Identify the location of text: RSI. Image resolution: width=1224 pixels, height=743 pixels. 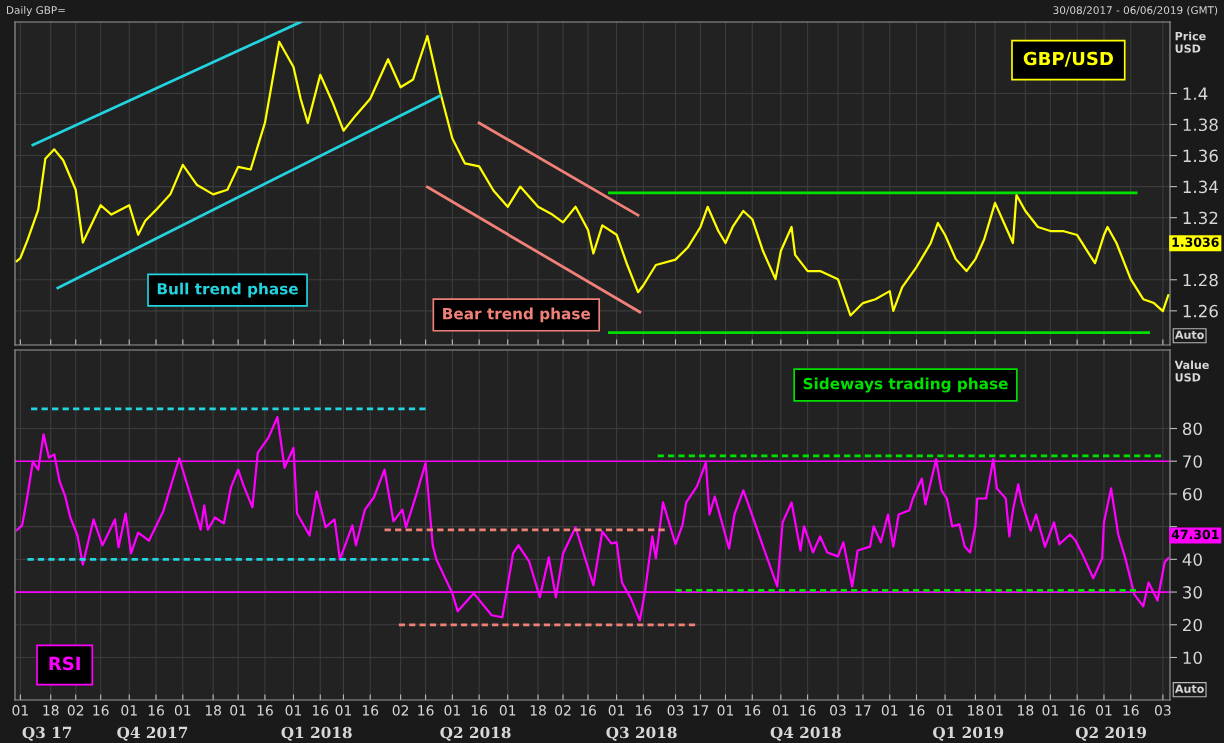
(64, 663).